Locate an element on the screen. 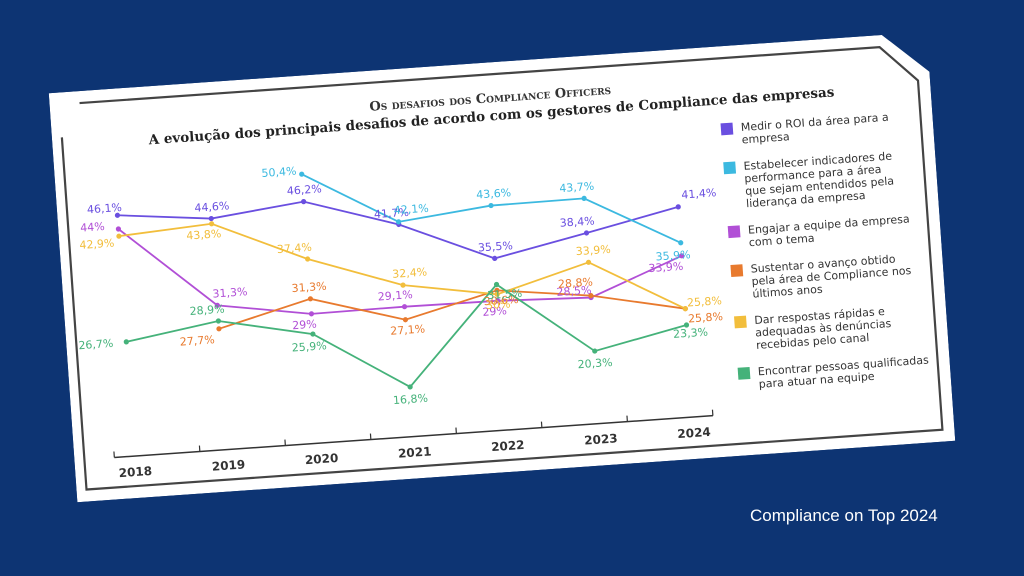  value-label: 32,4% is located at coordinates (410, 272).